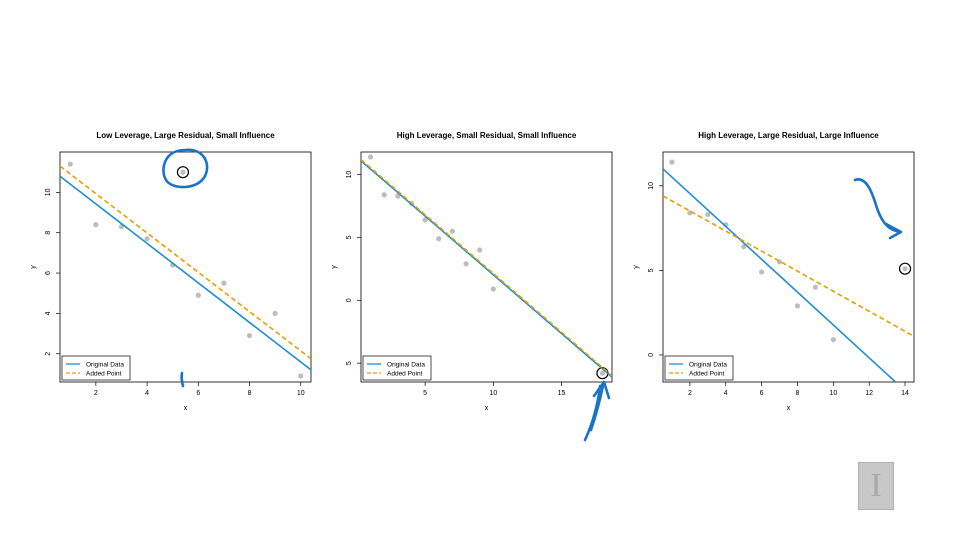 This screenshot has height=540, width=960. What do you see at coordinates (425, 393) in the screenshot?
I see `x-tick-label: 5` at bounding box center [425, 393].